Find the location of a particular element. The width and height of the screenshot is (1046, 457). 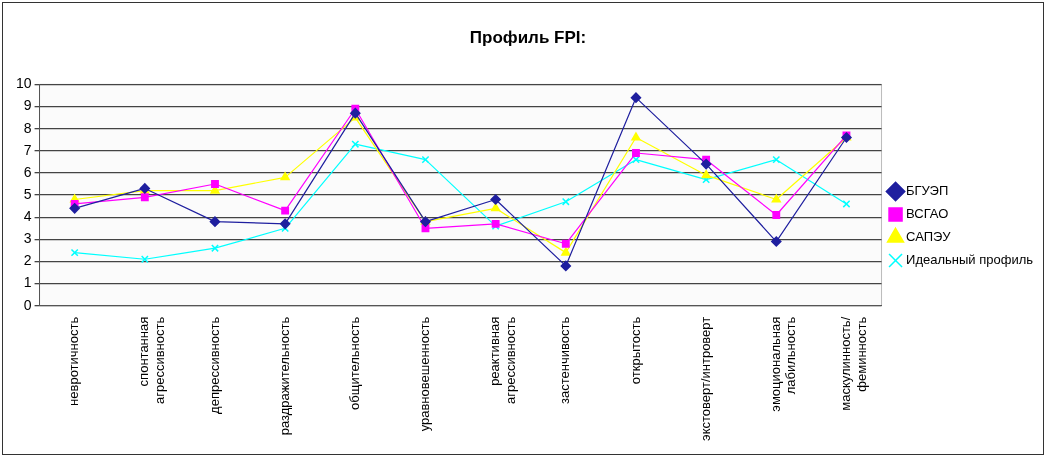

legend-label: БГУЭП is located at coordinates (927, 191).